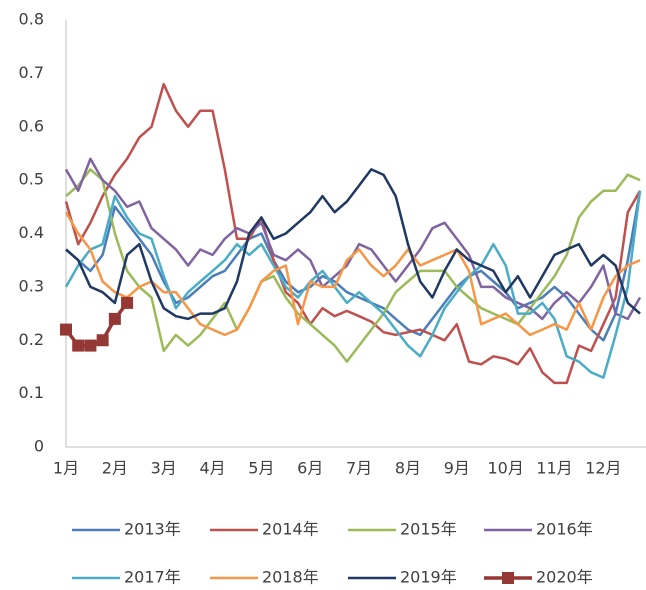 The width and height of the screenshot is (646, 590). Describe the element at coordinates (115, 468) in the screenshot. I see `x-tick-label: 2月` at that location.